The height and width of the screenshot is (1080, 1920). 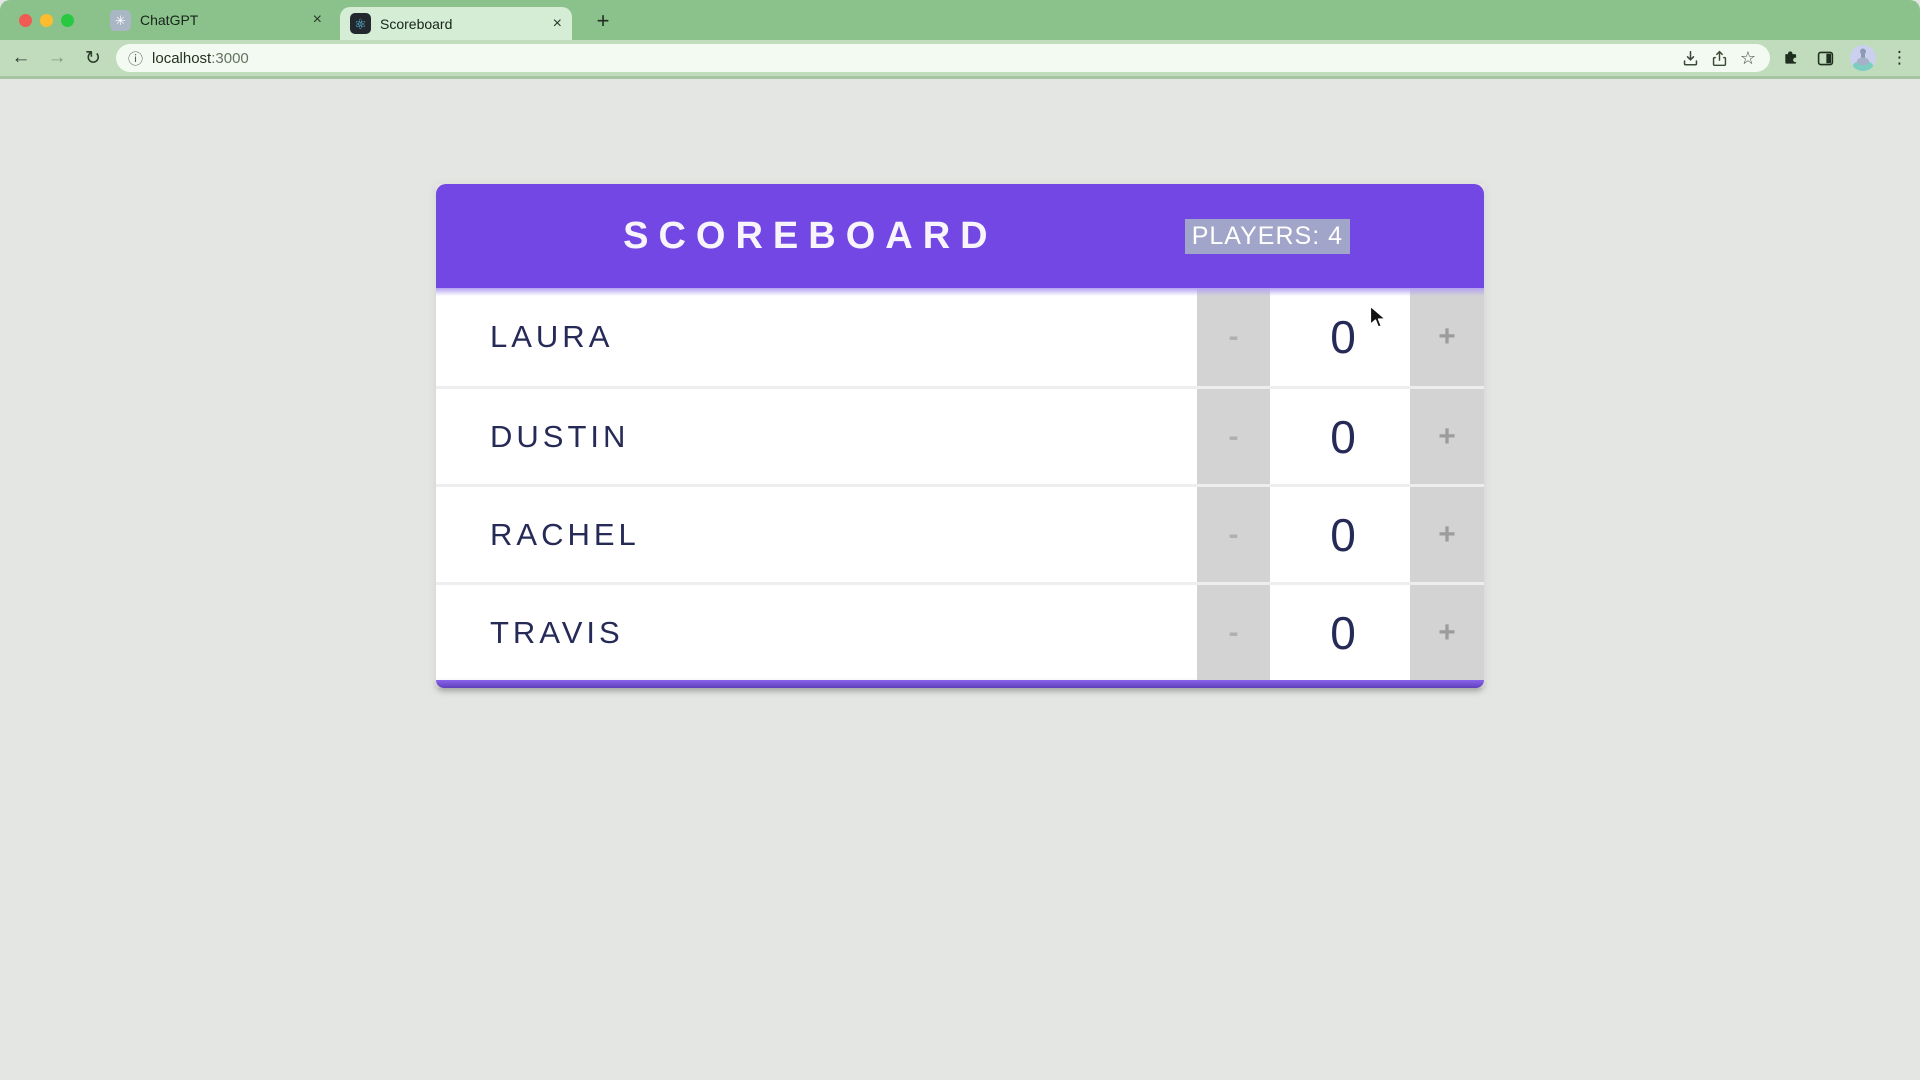 I want to click on profile-avatar, so click(x=1863, y=58).